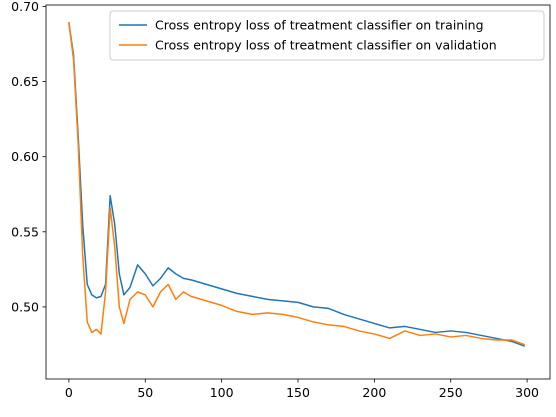 This screenshot has width=556, height=417. What do you see at coordinates (25, 7) in the screenshot?
I see `y-tick-label: 0.70` at bounding box center [25, 7].